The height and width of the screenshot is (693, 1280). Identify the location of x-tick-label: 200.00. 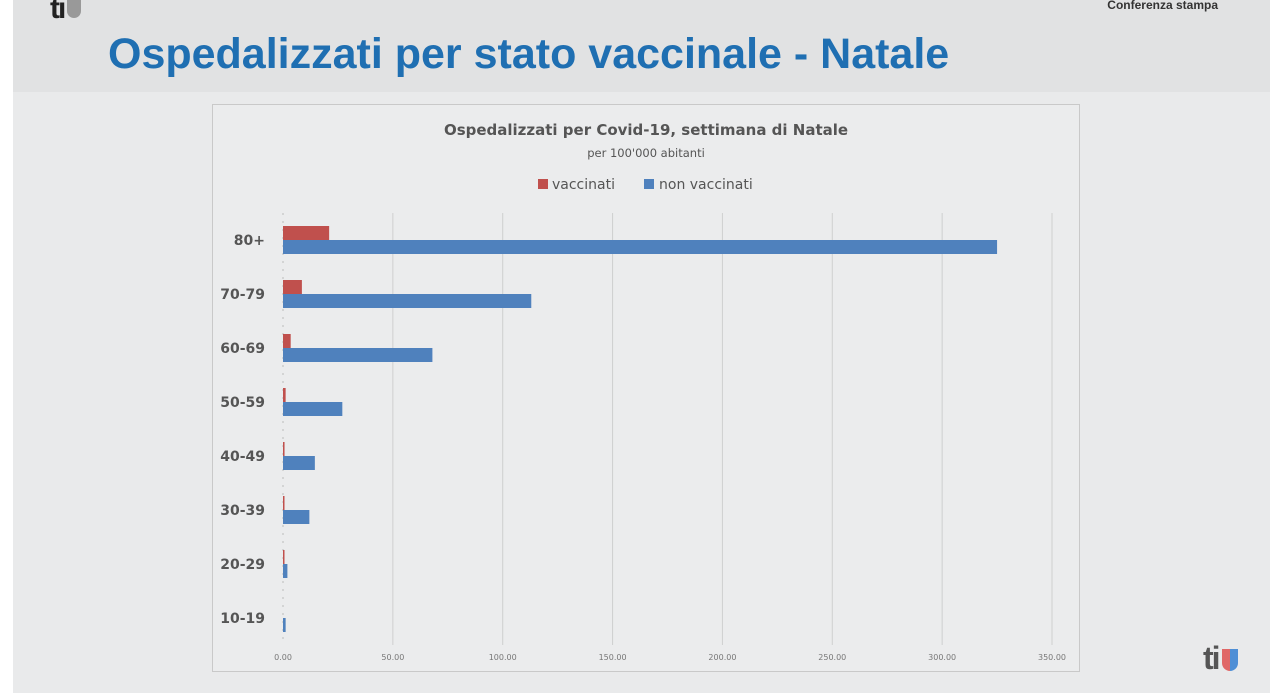
(722, 657).